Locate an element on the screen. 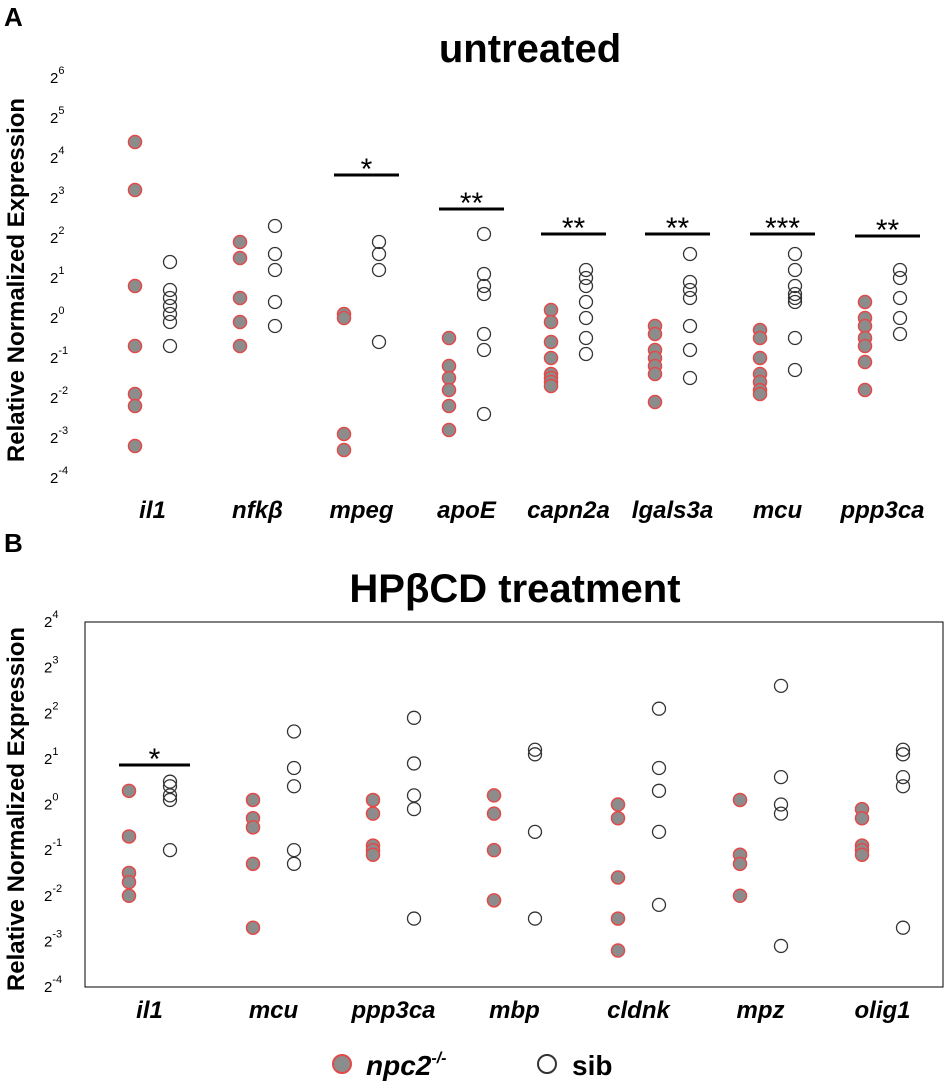 The height and width of the screenshot is (1091, 950). panel-a-ytick: 23 is located at coordinates (57, 196).